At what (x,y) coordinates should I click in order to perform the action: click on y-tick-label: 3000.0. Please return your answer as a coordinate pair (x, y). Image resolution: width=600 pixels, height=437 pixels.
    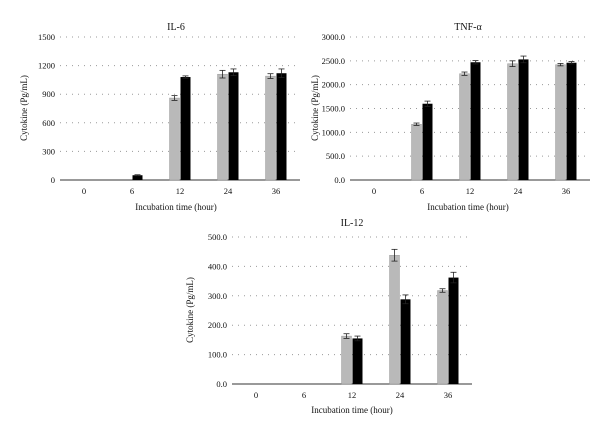
    Looking at the image, I should click on (333, 37).